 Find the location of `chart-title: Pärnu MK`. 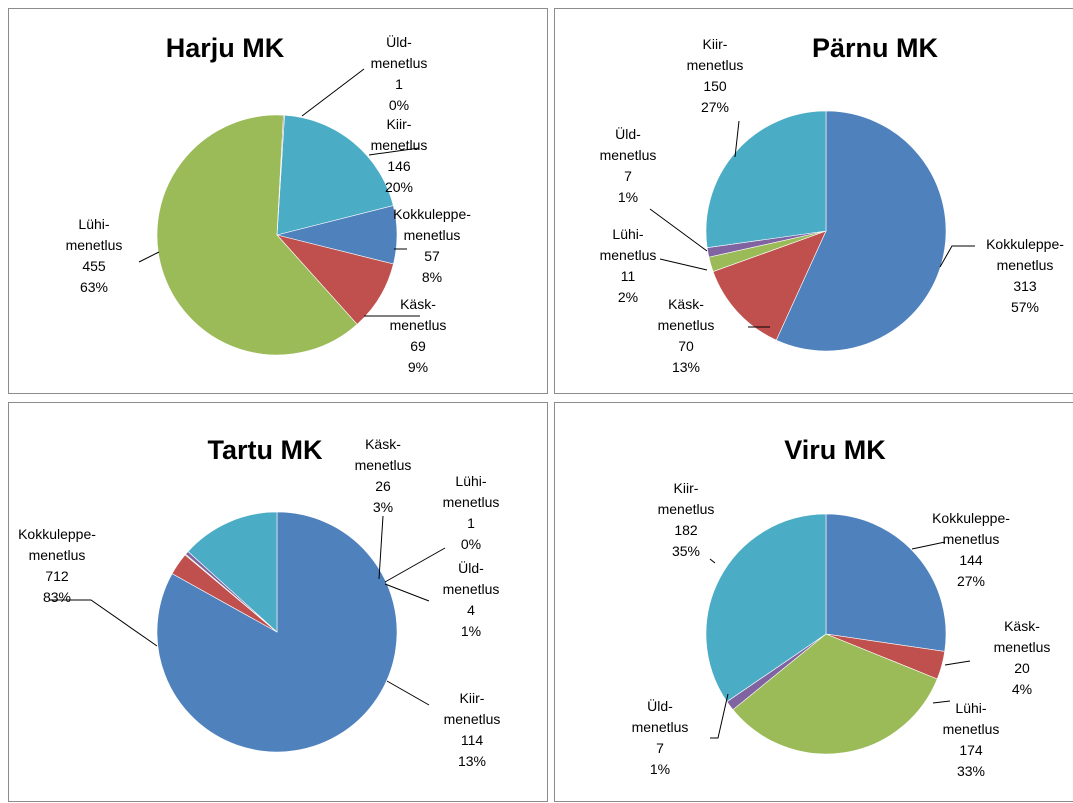

chart-title: Pärnu MK is located at coordinates (875, 48).